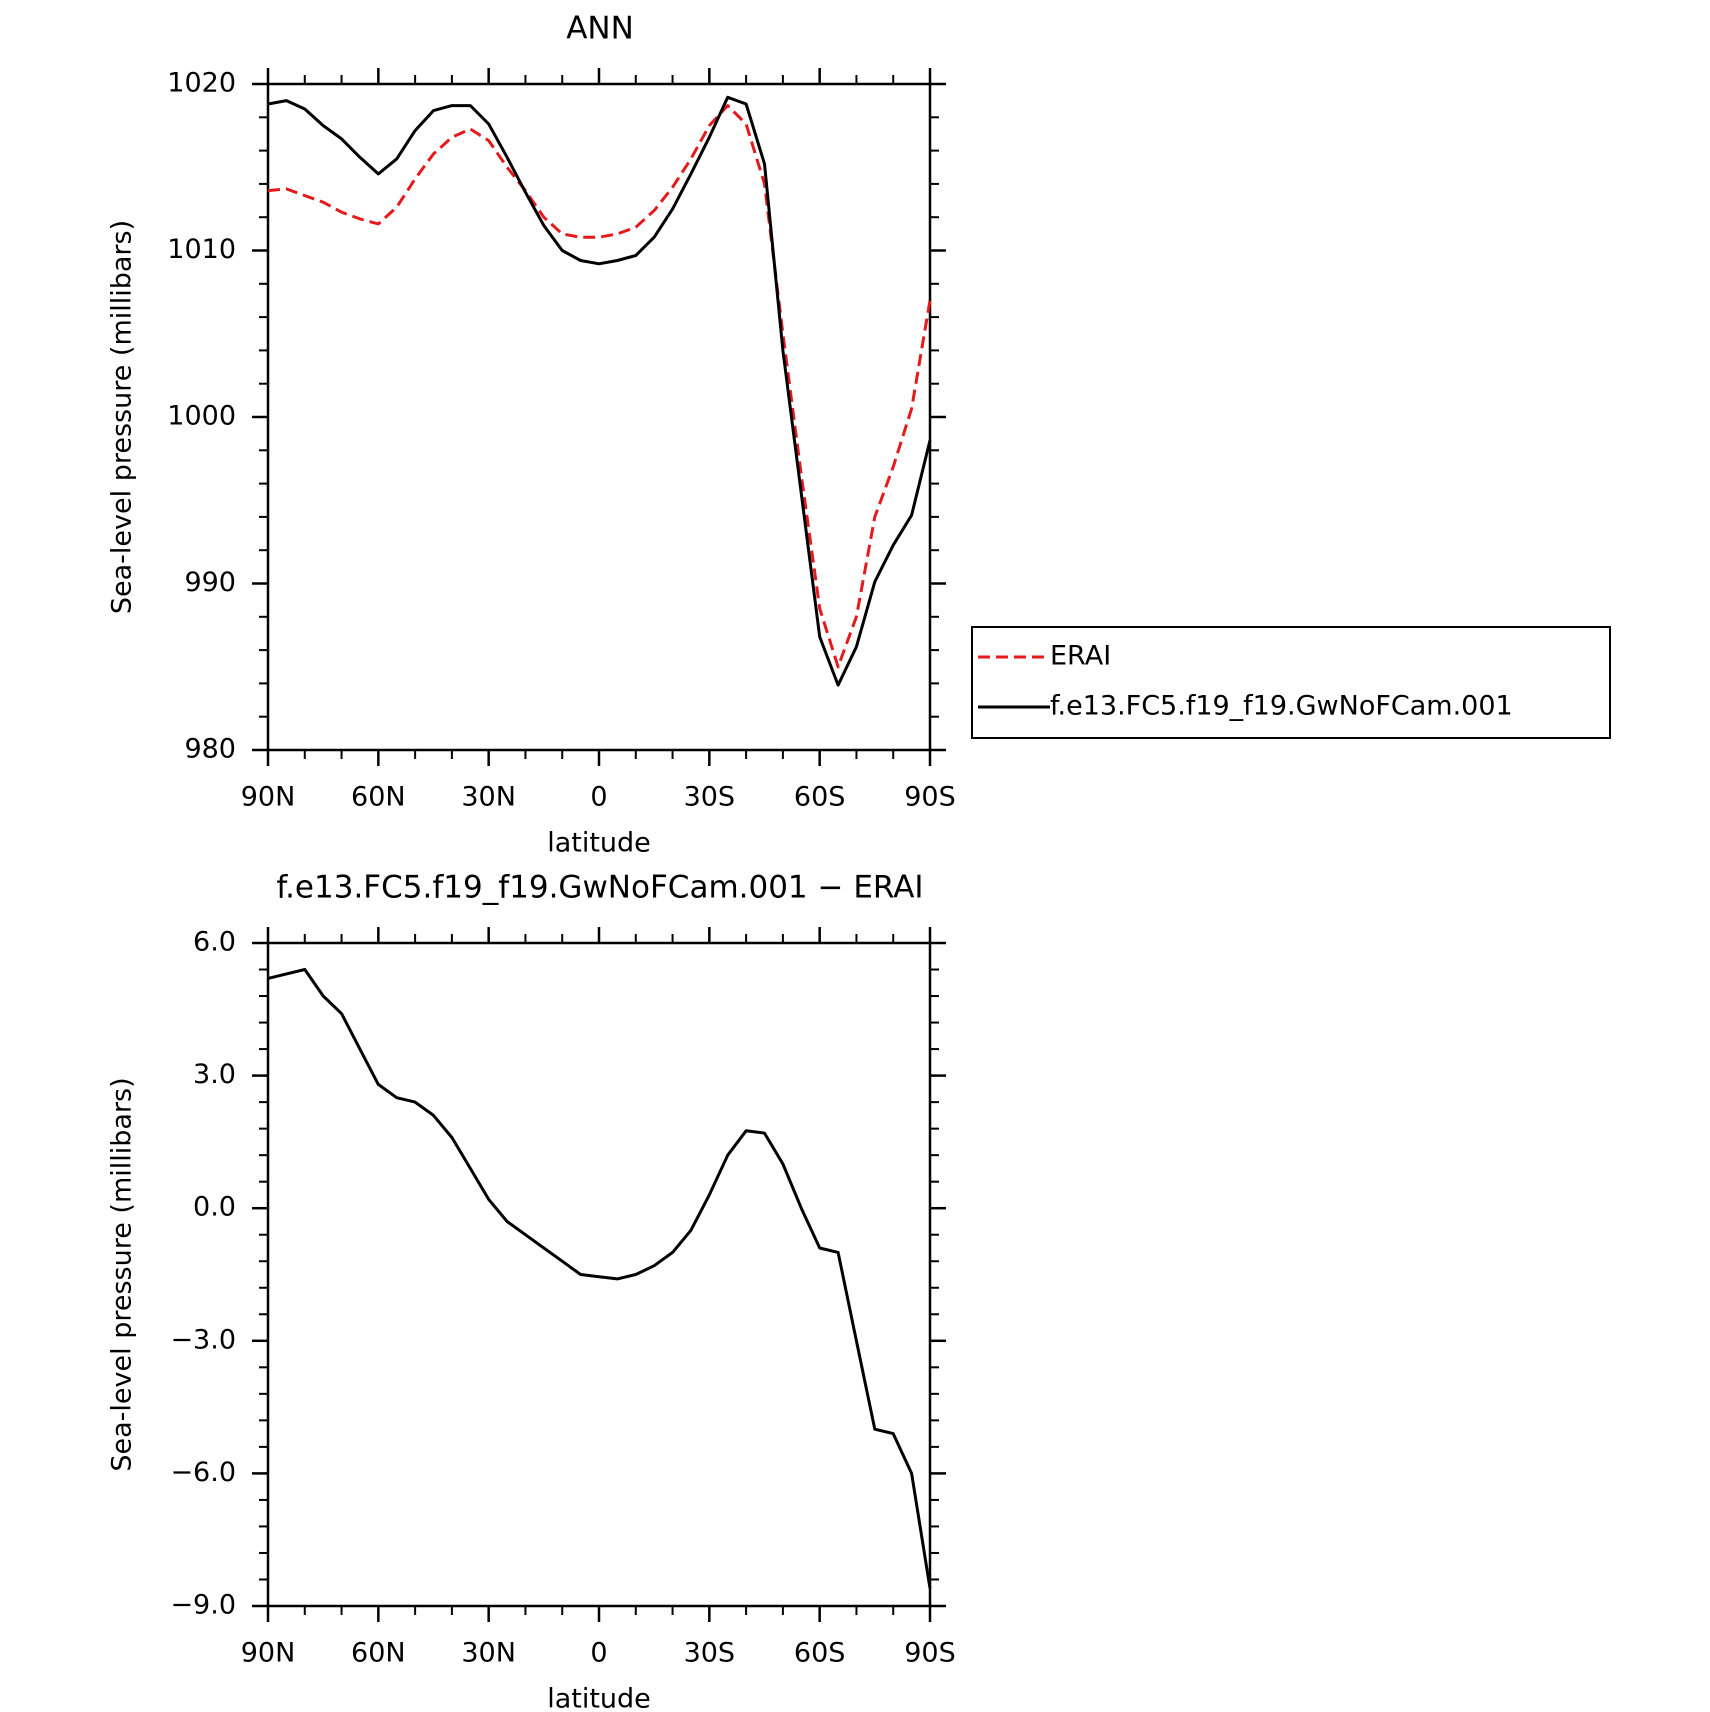  I want to click on legend-label: f.e13.FC5.f19_f19.GwNoFCam.001, so click(1281, 706).